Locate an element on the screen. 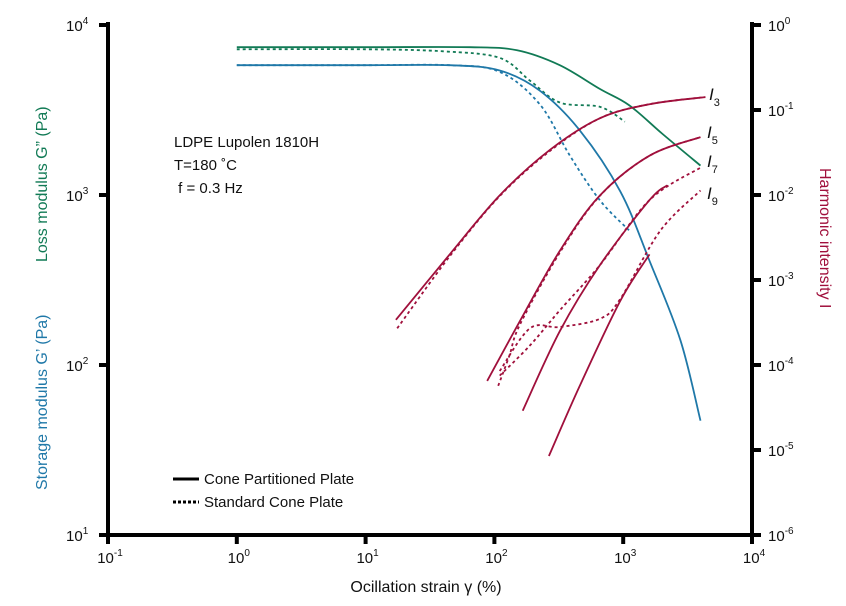 The height and width of the screenshot is (606, 846). y-right-tick-label: 10⁻⁶ is located at coordinates (781, 535).